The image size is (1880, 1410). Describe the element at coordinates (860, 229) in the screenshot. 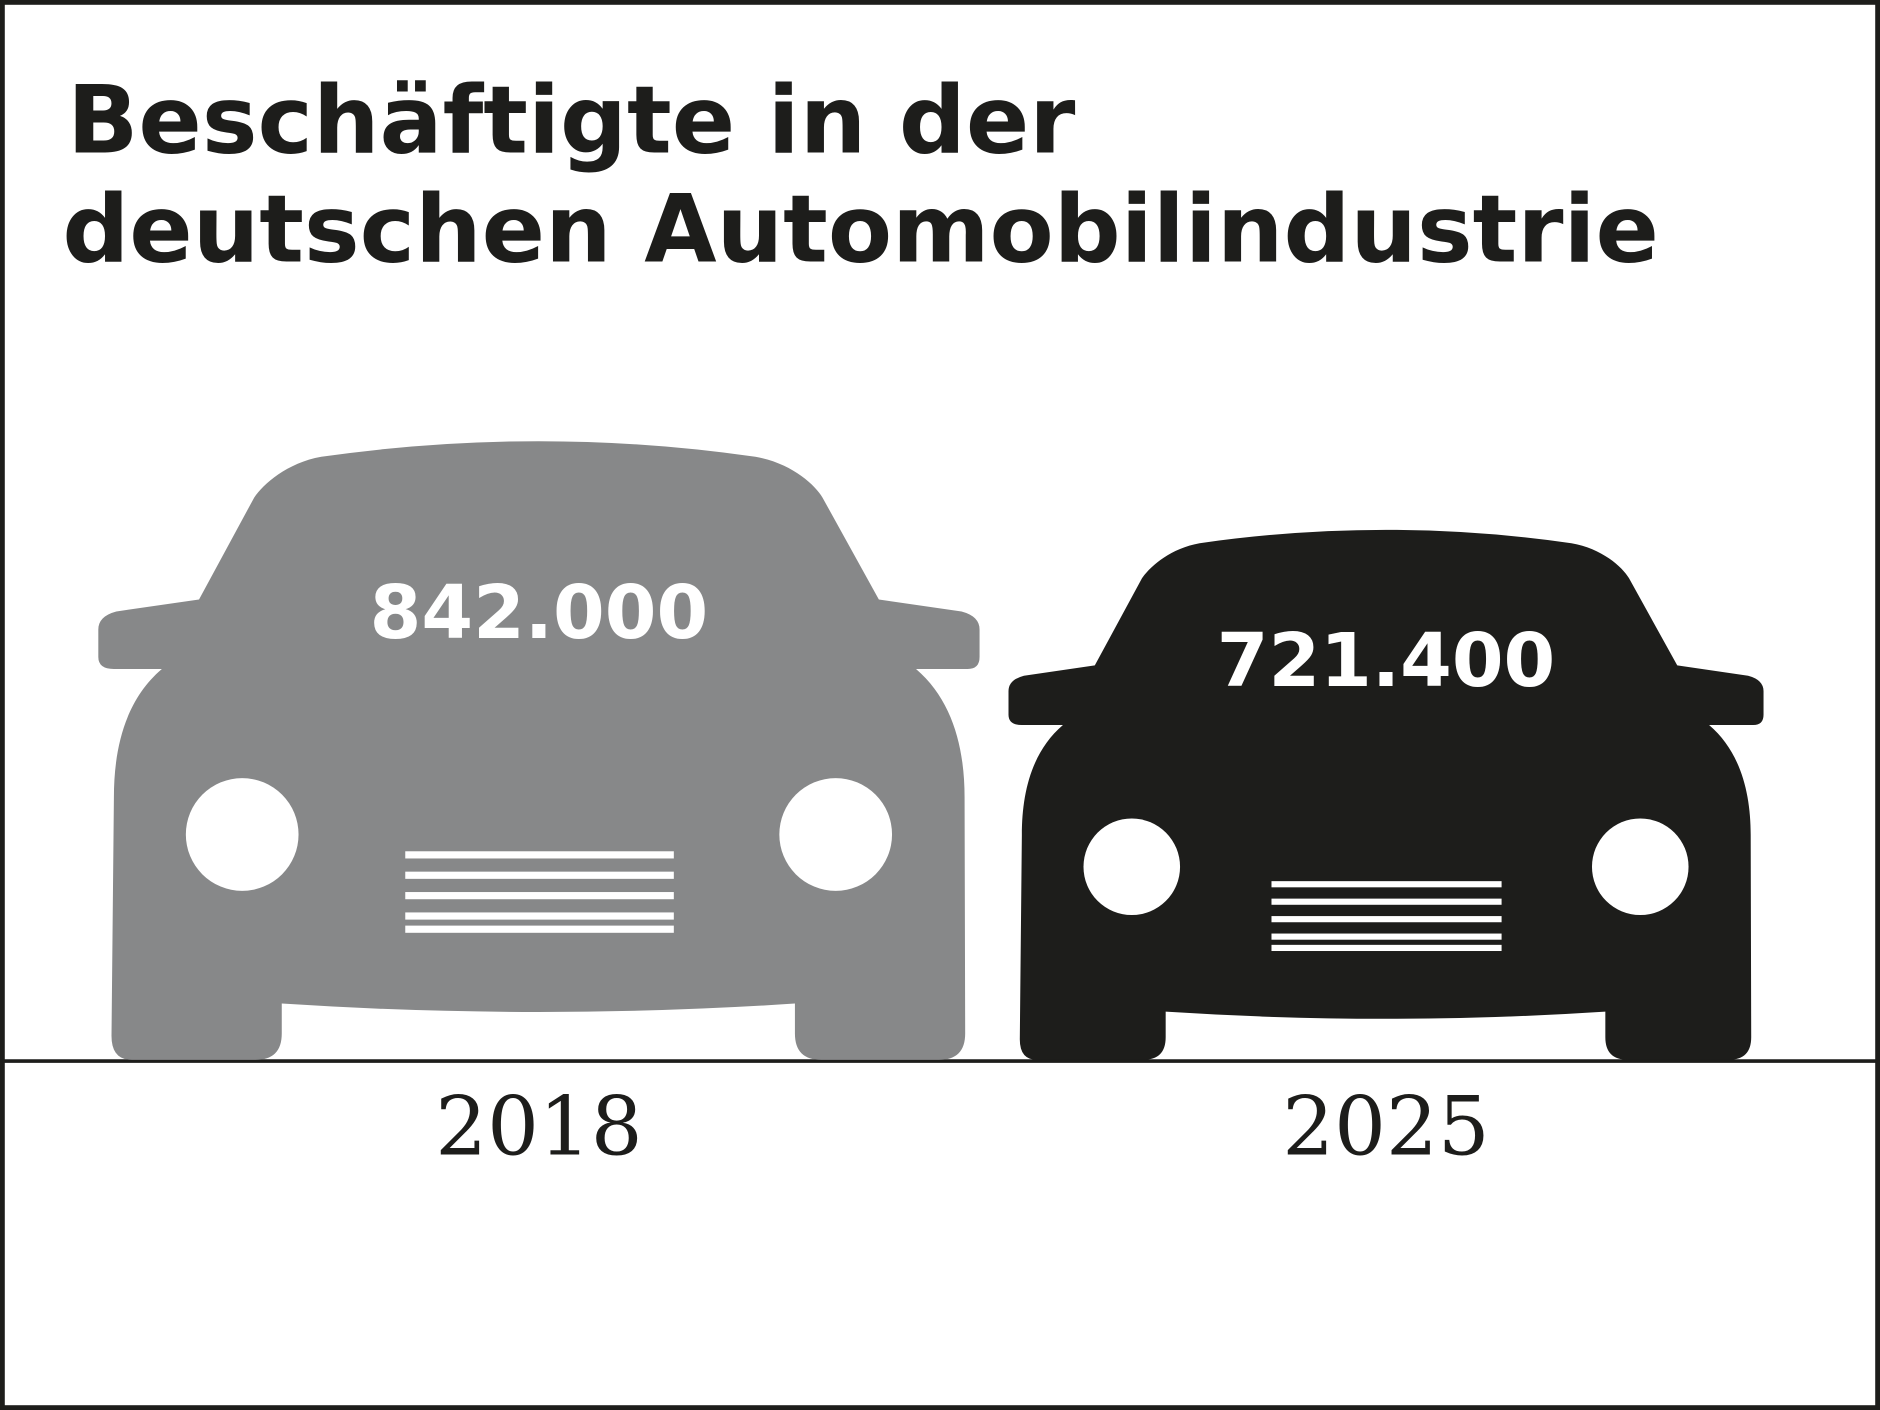

I see `chart-title: deutschen Automobilindustrie` at that location.